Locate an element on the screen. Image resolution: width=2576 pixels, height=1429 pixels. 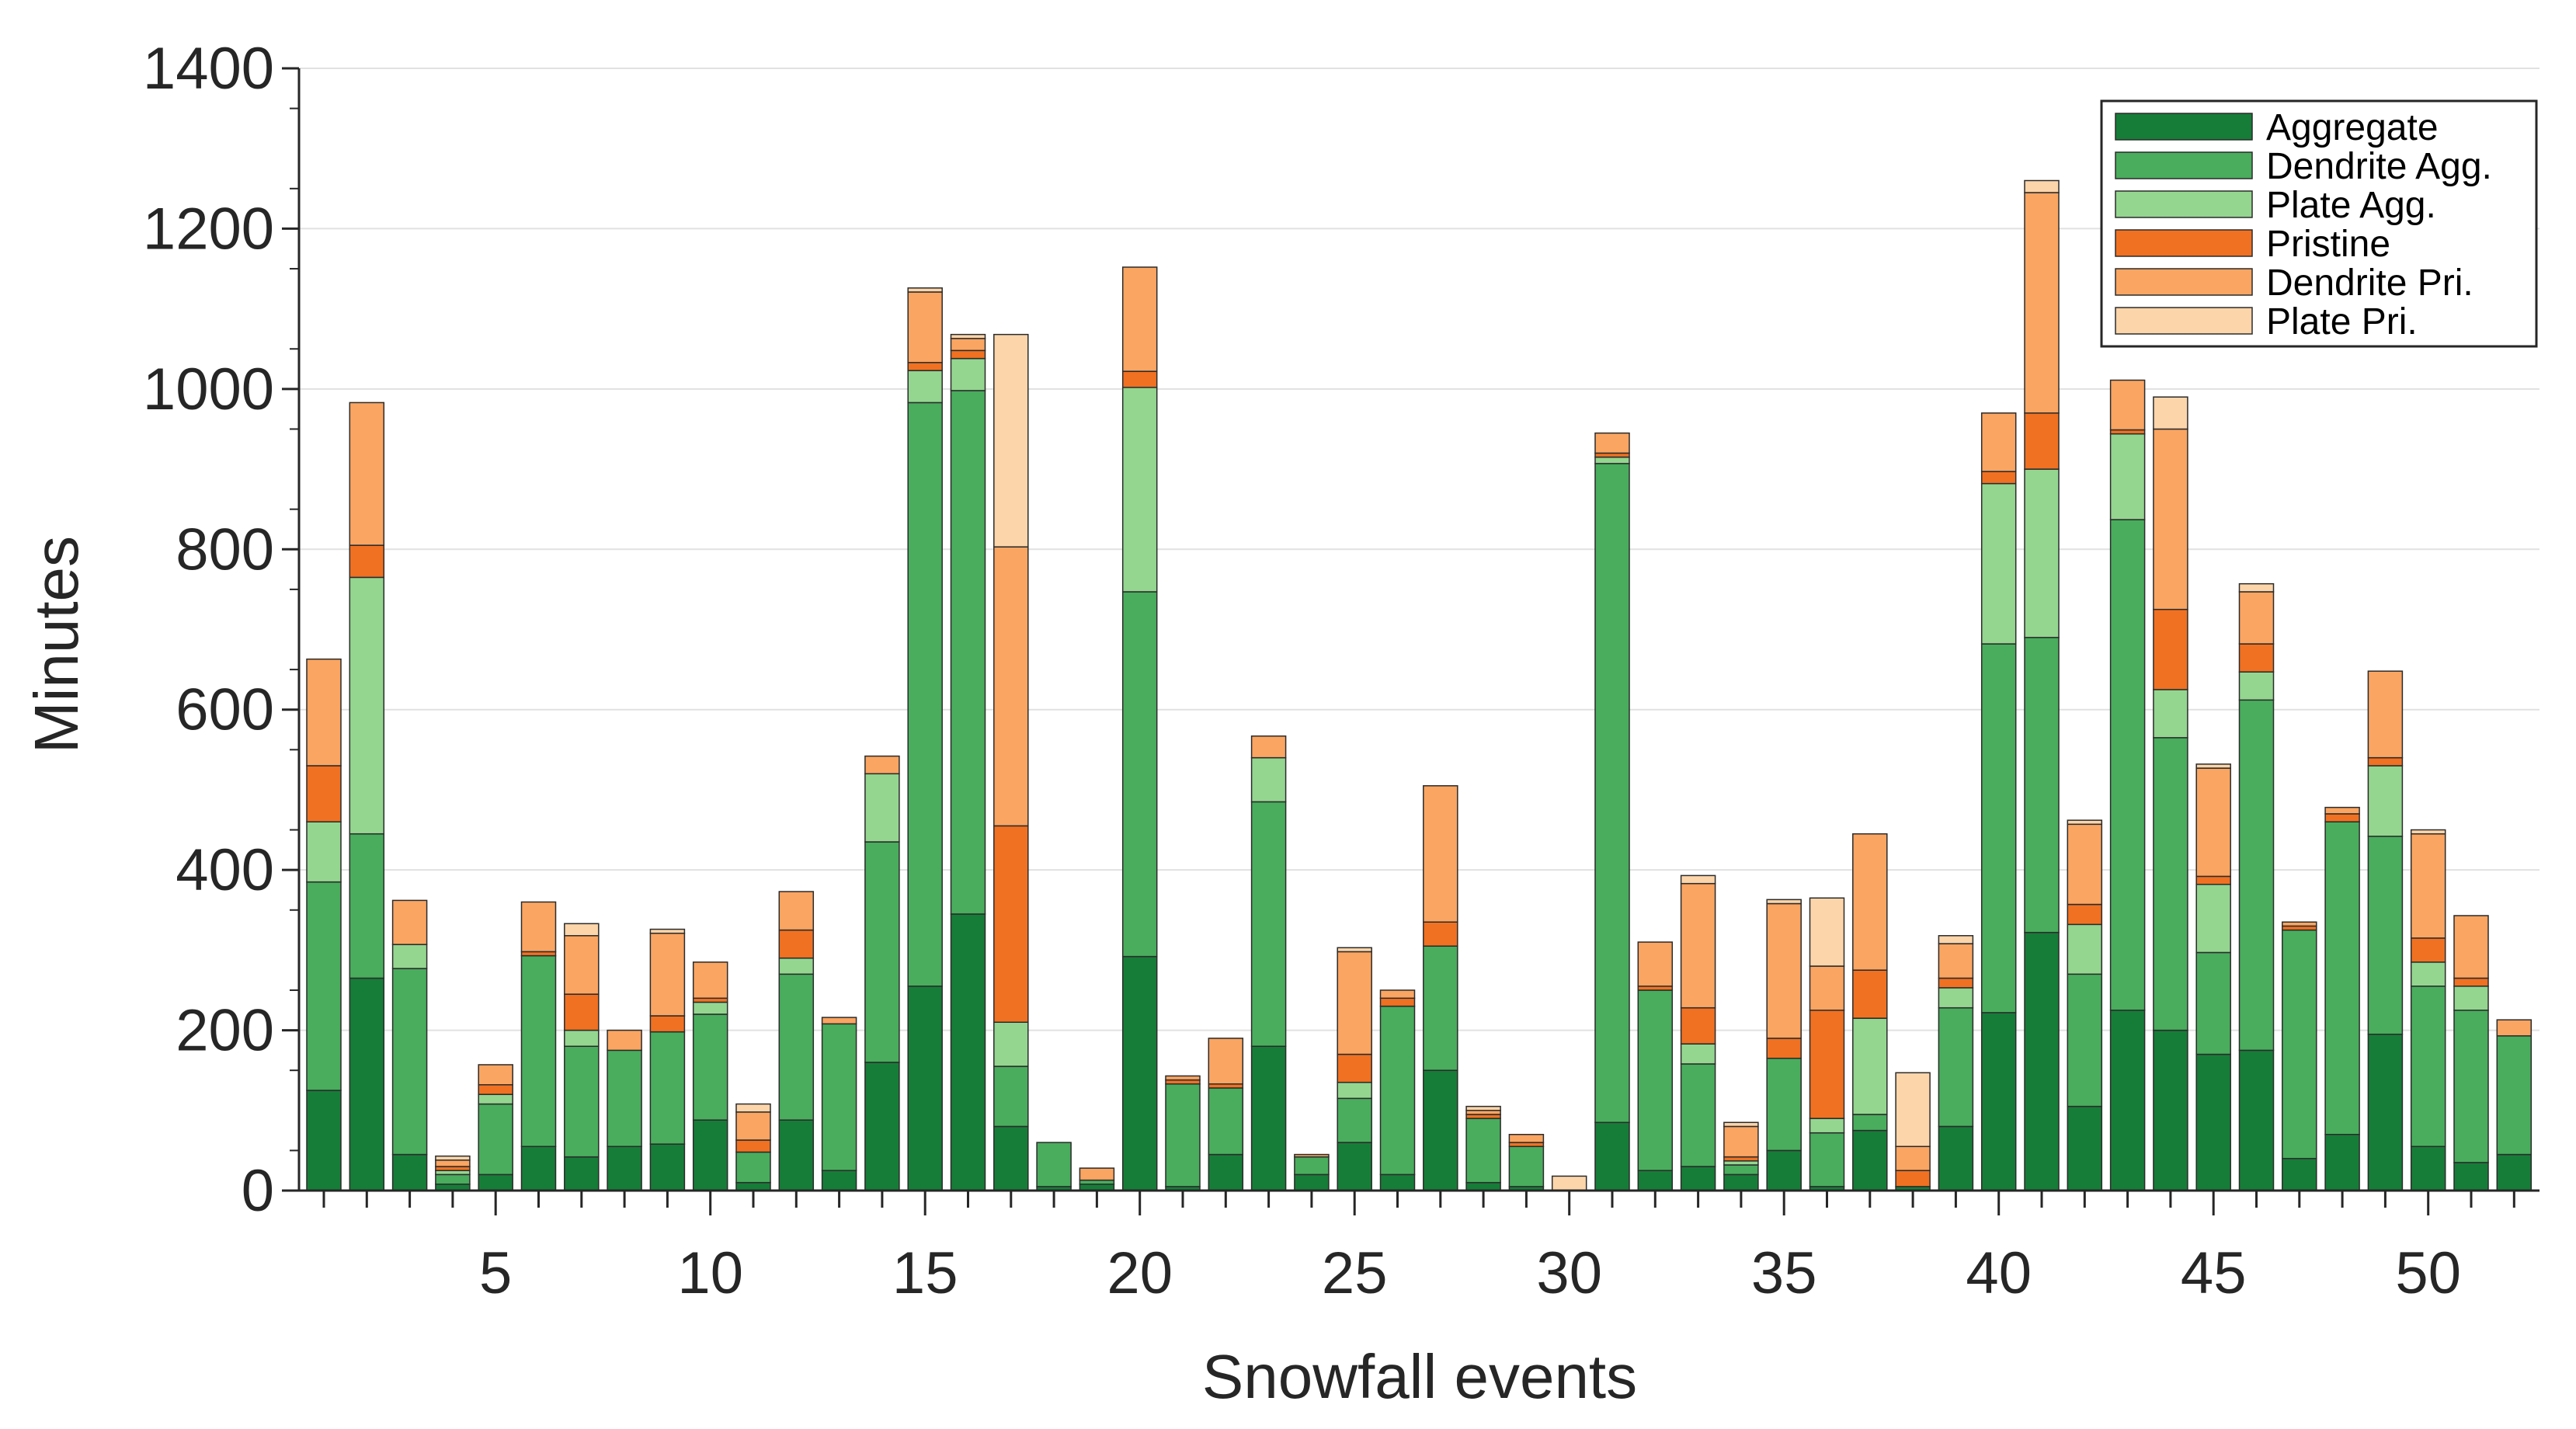
legend-label: Pristine is located at coordinates (2328, 244).